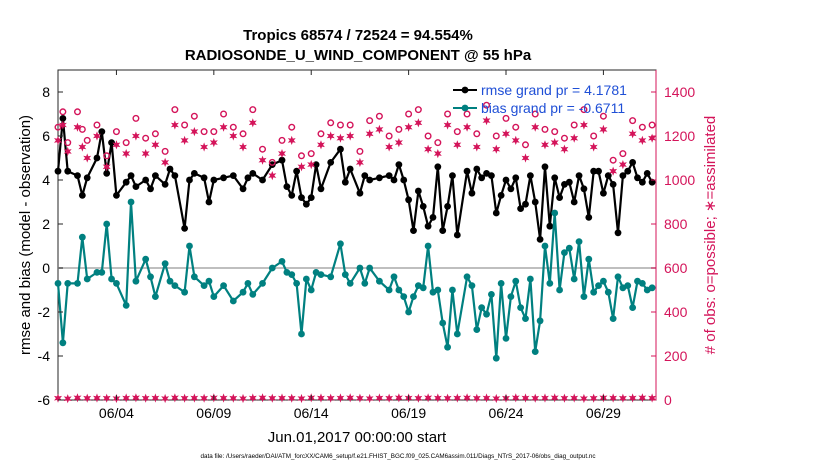 The image size is (830, 475). What do you see at coordinates (505, 413) in the screenshot?
I see `x-tick-label: 06/24` at bounding box center [505, 413].